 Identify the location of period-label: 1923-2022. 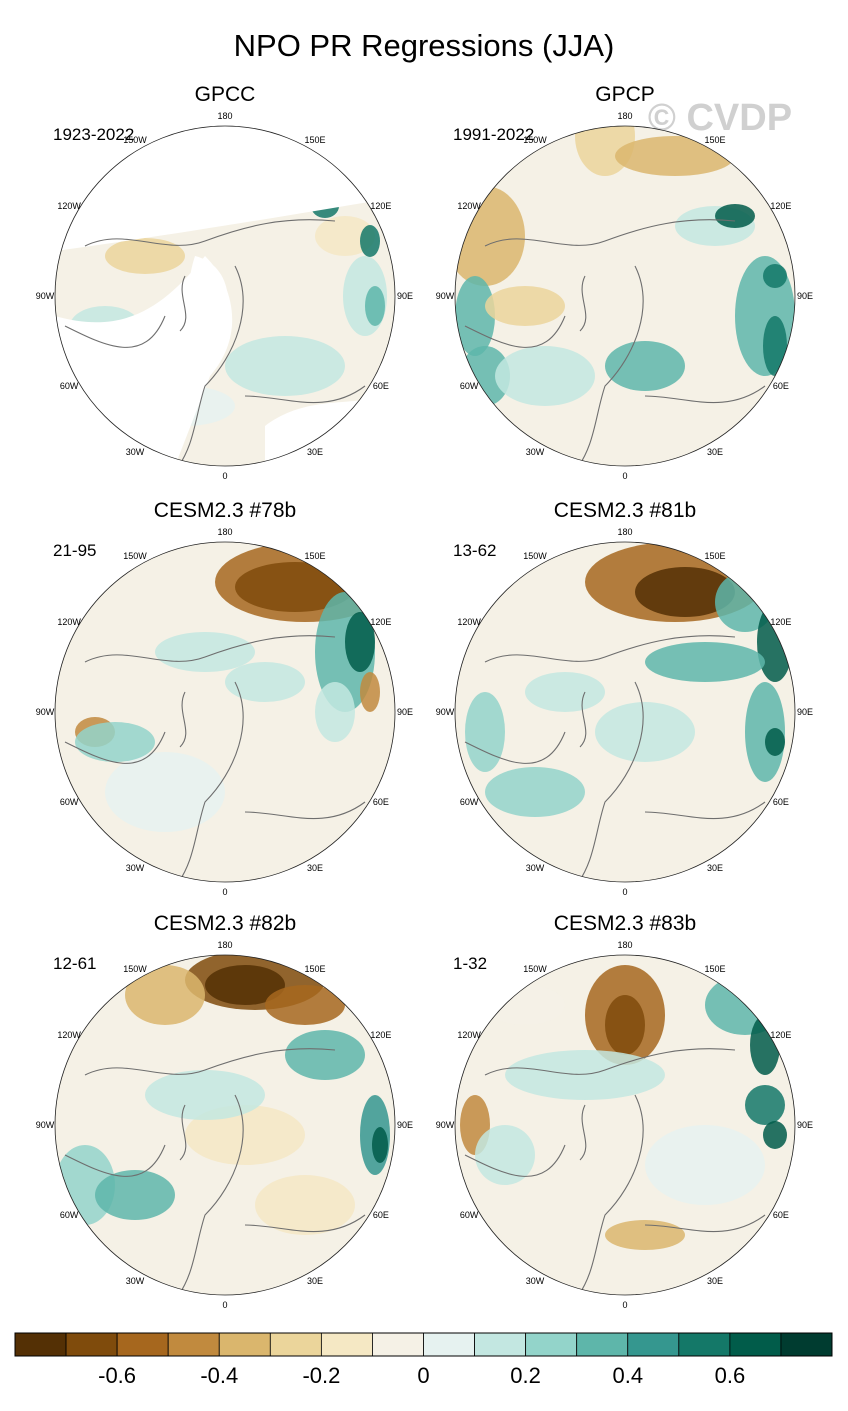
(93, 134).